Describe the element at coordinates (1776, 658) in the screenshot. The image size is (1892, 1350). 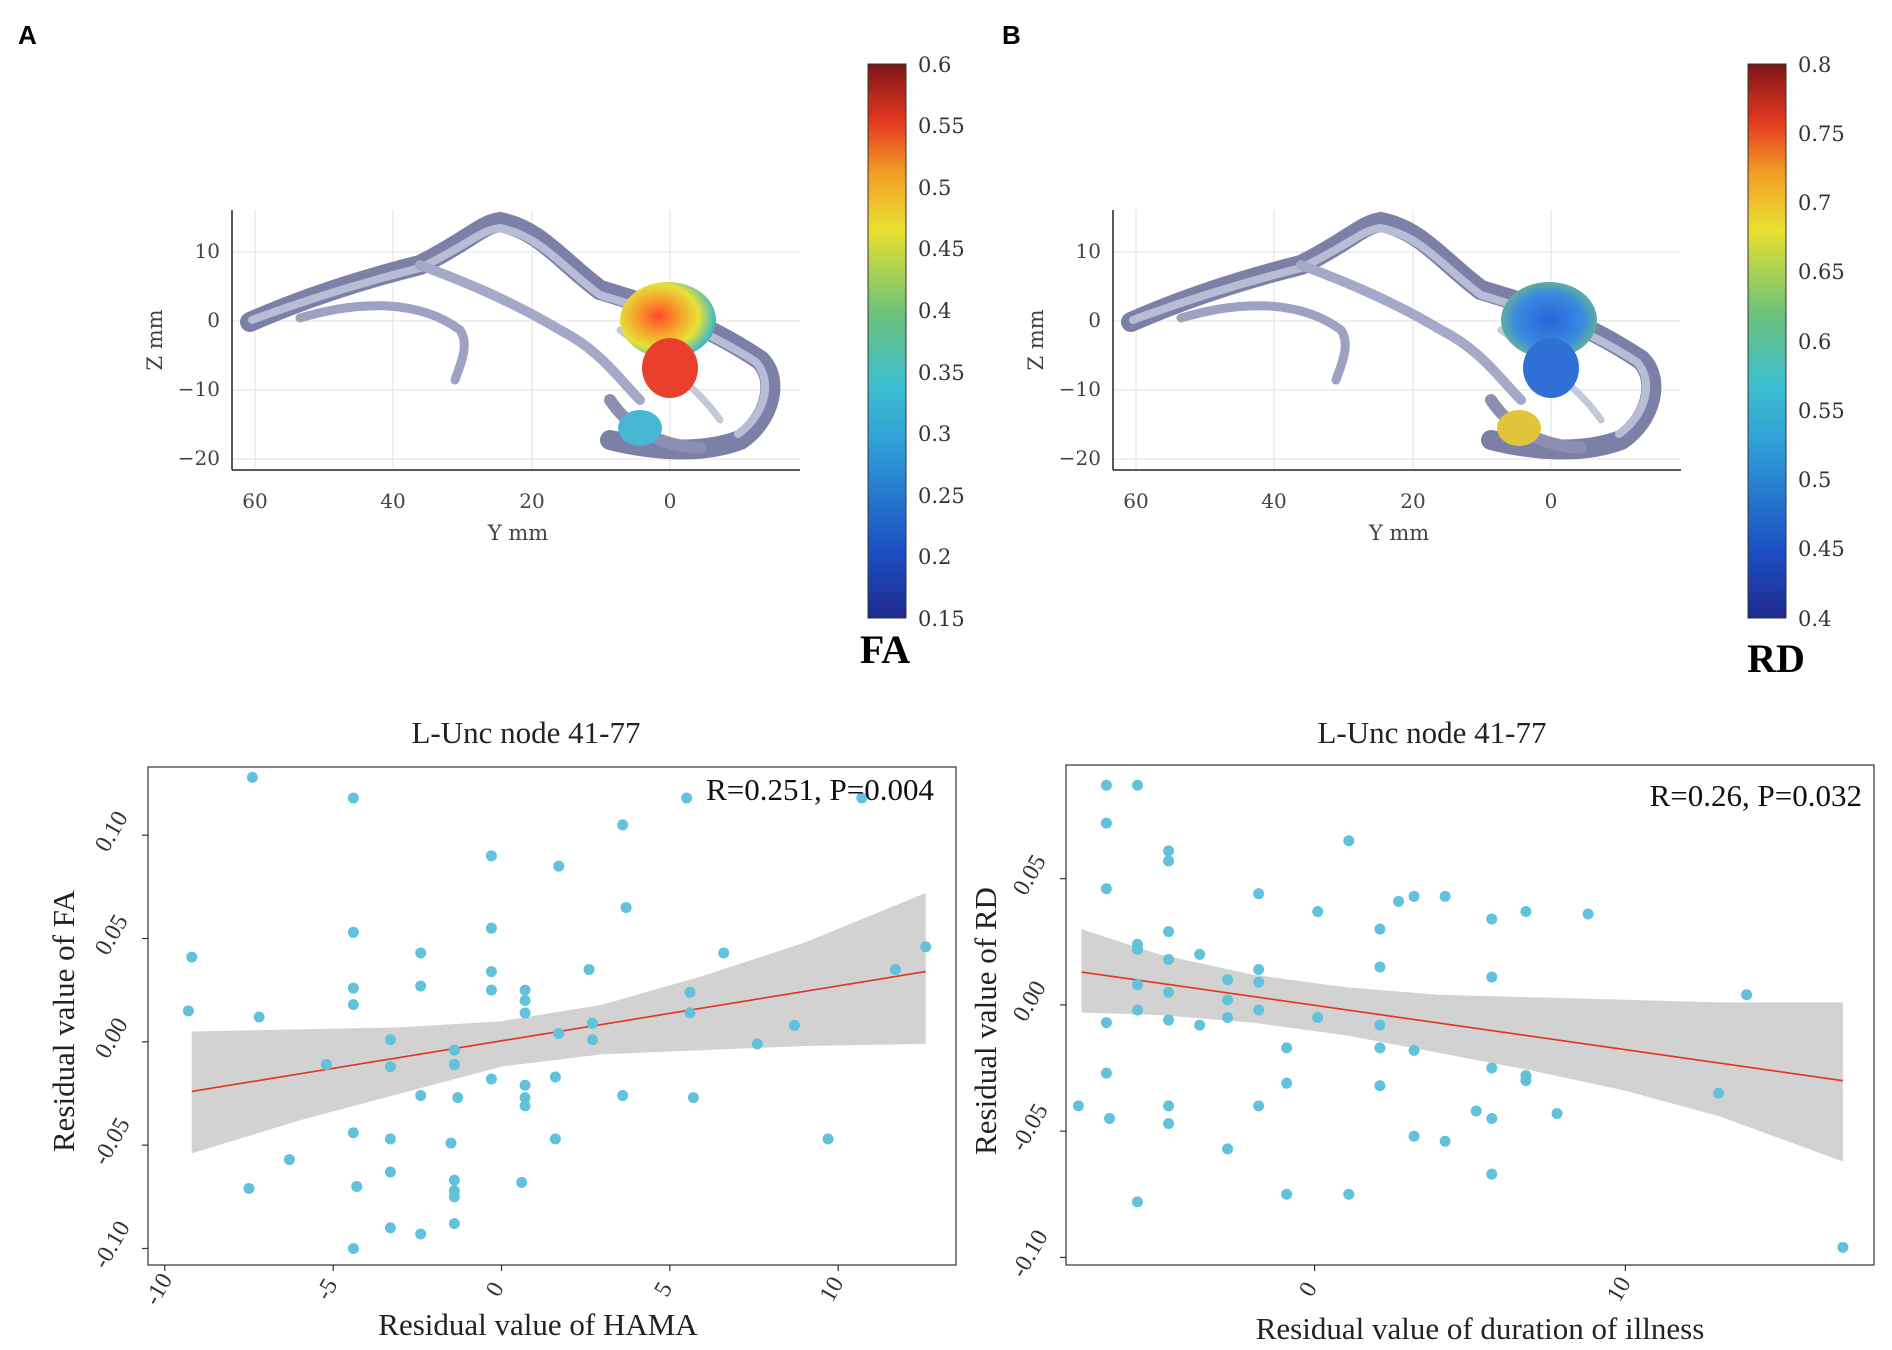
I see `colorbar-rd-label: RD` at that location.